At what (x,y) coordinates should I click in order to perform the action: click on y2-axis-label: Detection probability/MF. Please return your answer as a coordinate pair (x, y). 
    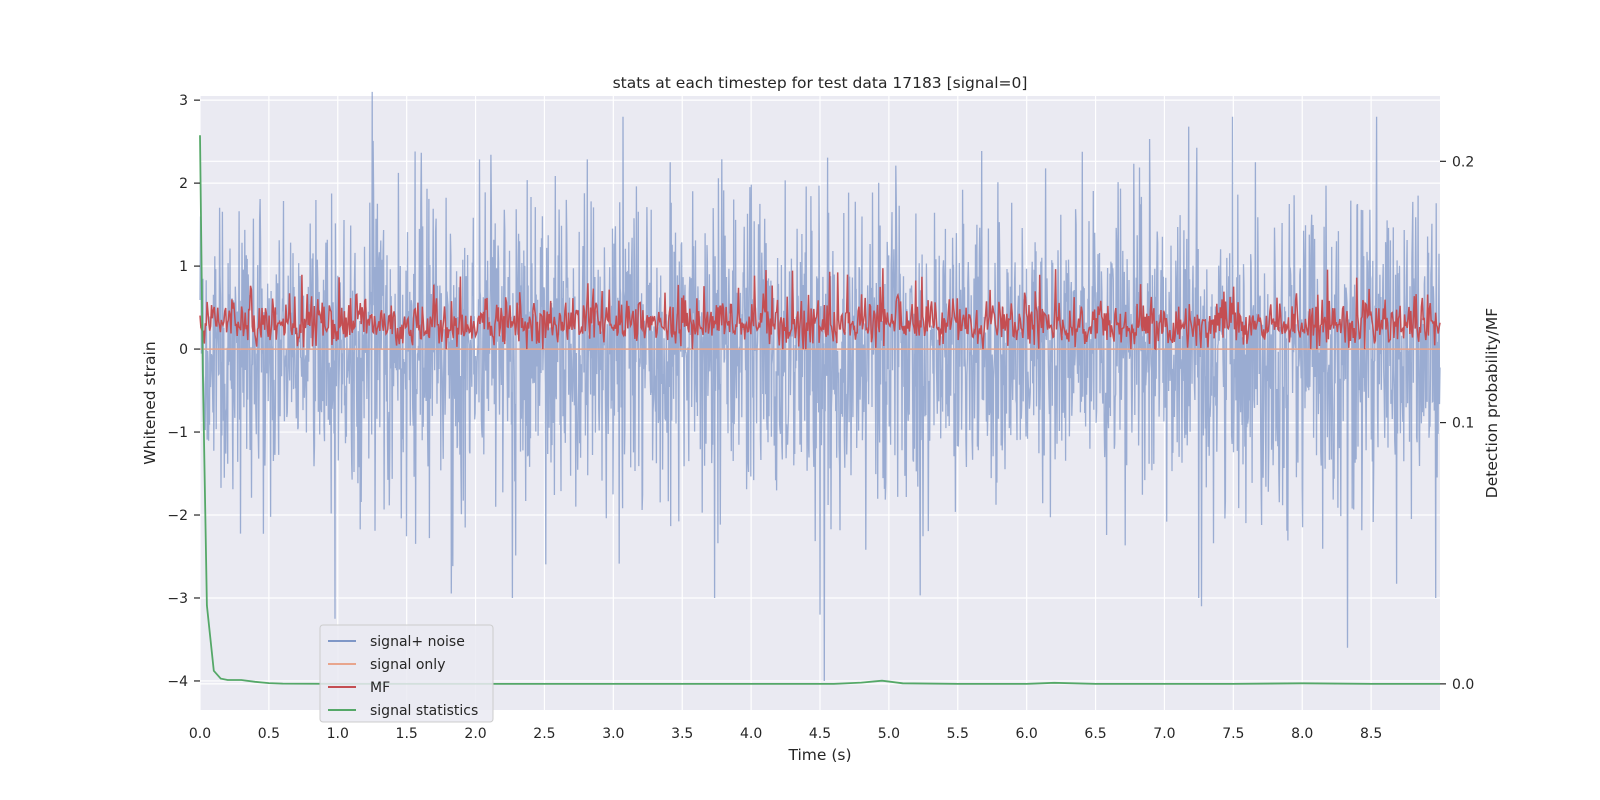
    Looking at the image, I should click on (1492, 403).